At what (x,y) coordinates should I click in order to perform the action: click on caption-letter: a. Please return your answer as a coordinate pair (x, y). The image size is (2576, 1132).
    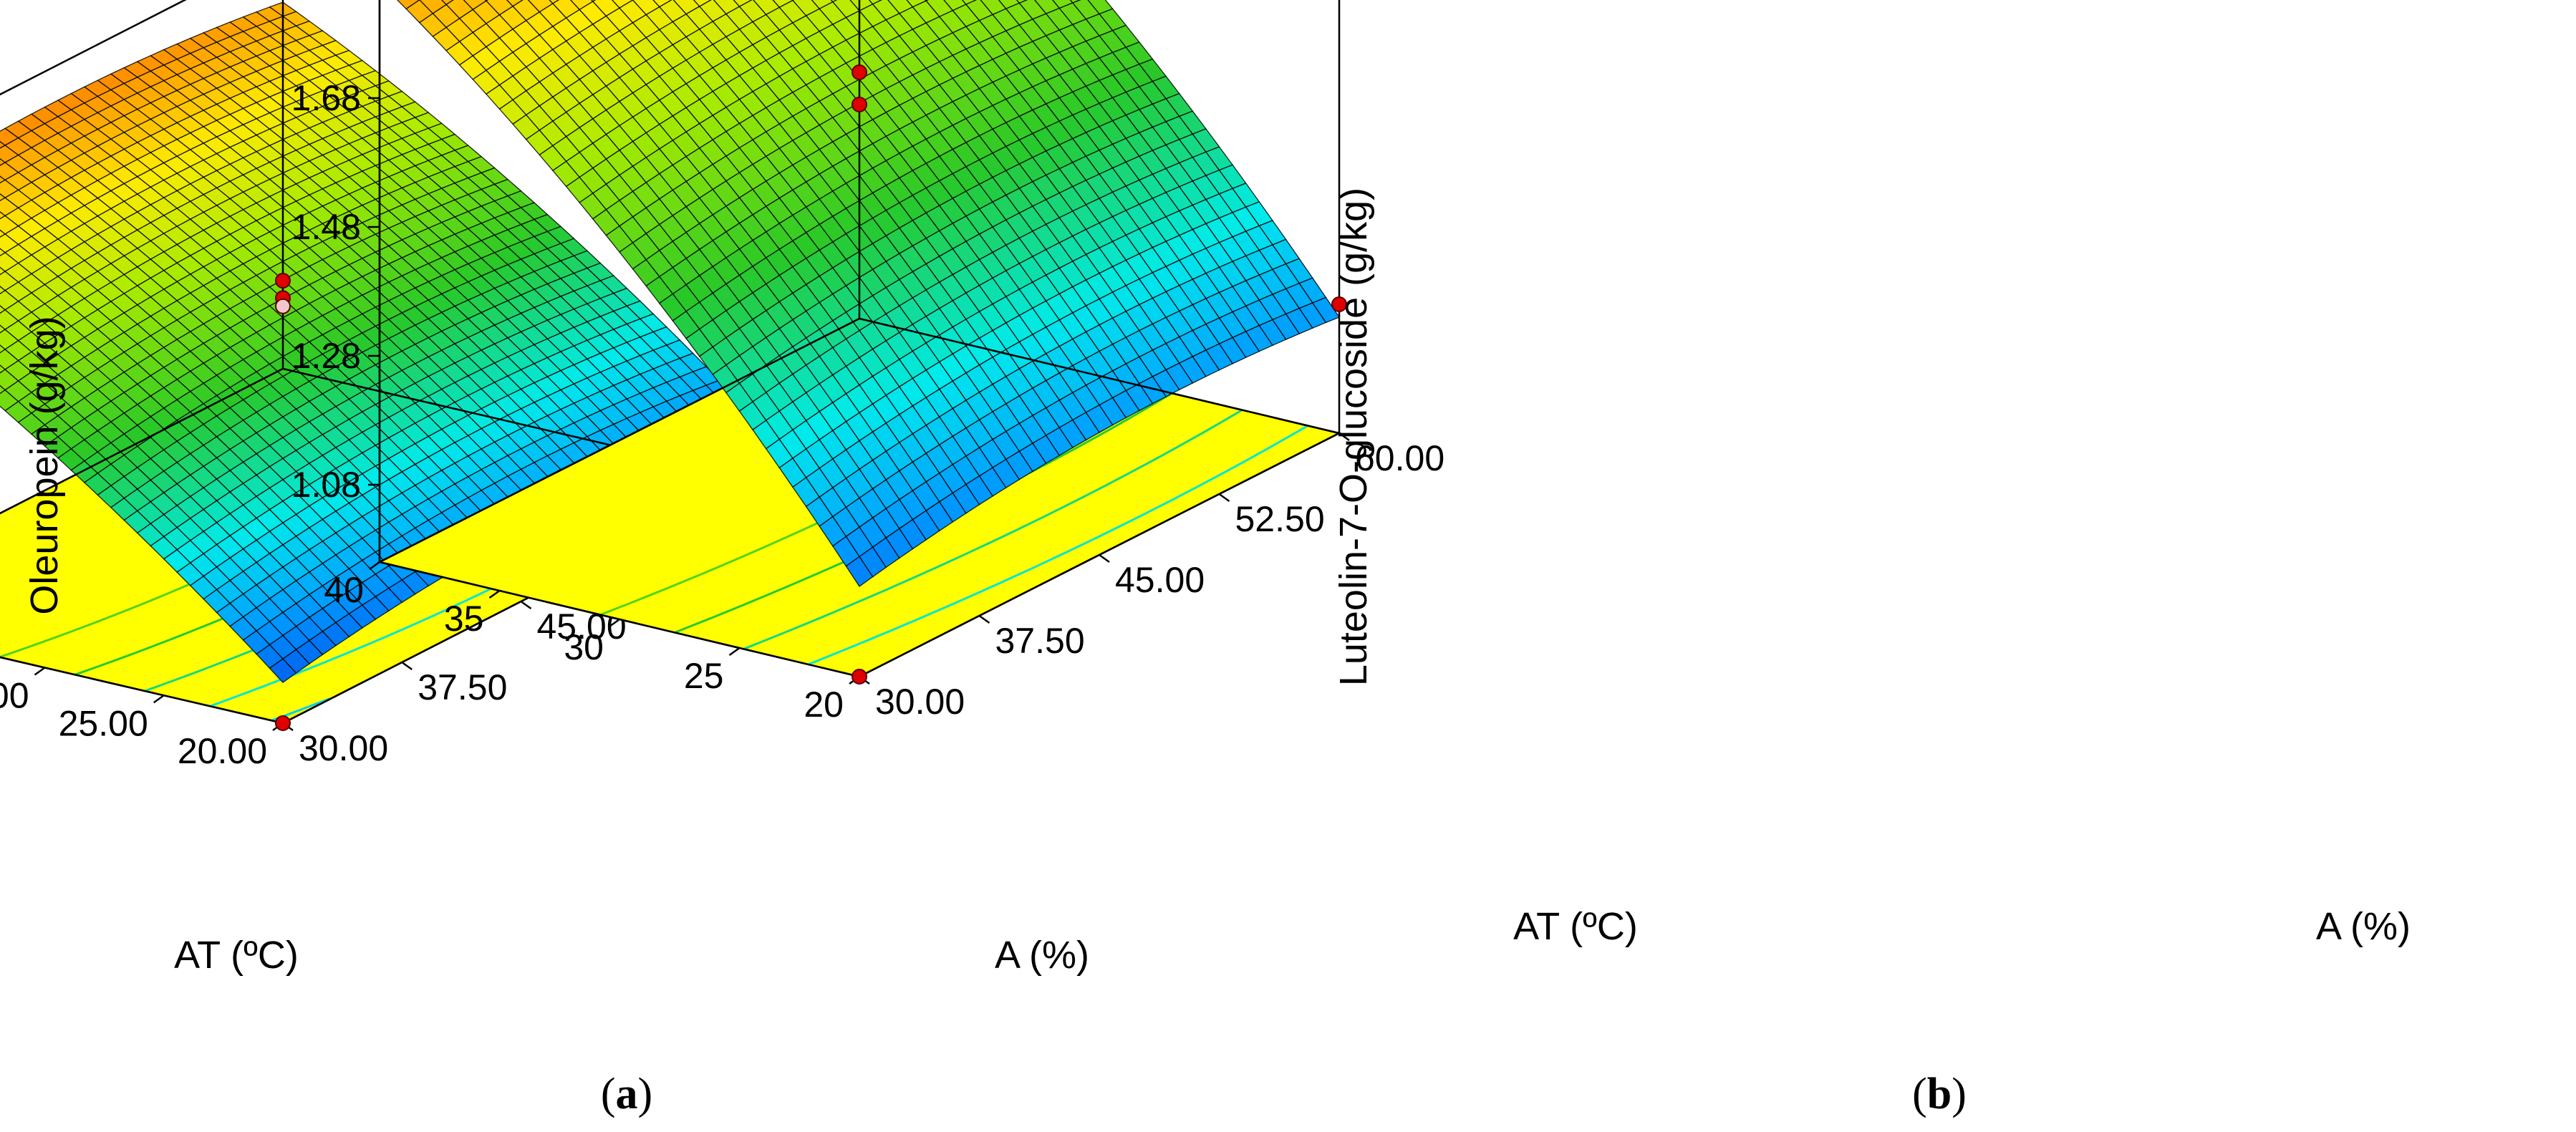
    Looking at the image, I should click on (627, 1094).